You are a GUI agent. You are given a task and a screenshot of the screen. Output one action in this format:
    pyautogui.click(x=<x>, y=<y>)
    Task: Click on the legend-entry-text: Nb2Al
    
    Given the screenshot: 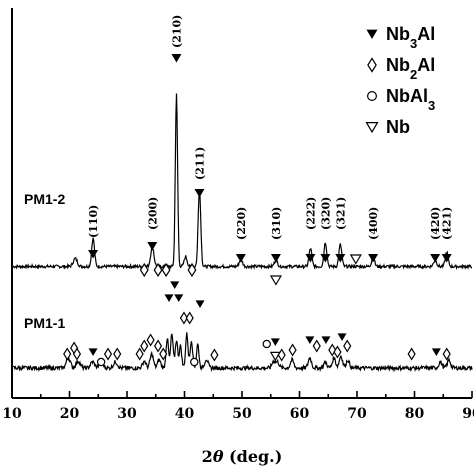 What is the action you would take?
    pyautogui.click(x=410, y=68)
    